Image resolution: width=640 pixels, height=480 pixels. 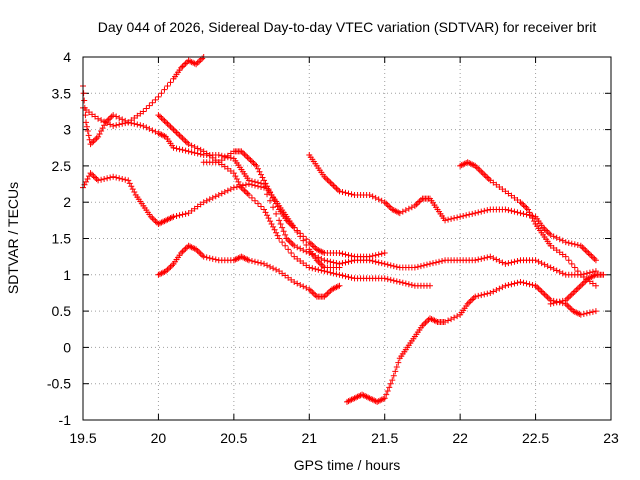 What do you see at coordinates (384, 438) in the screenshot?
I see `x-tick-label: 21.5` at bounding box center [384, 438].